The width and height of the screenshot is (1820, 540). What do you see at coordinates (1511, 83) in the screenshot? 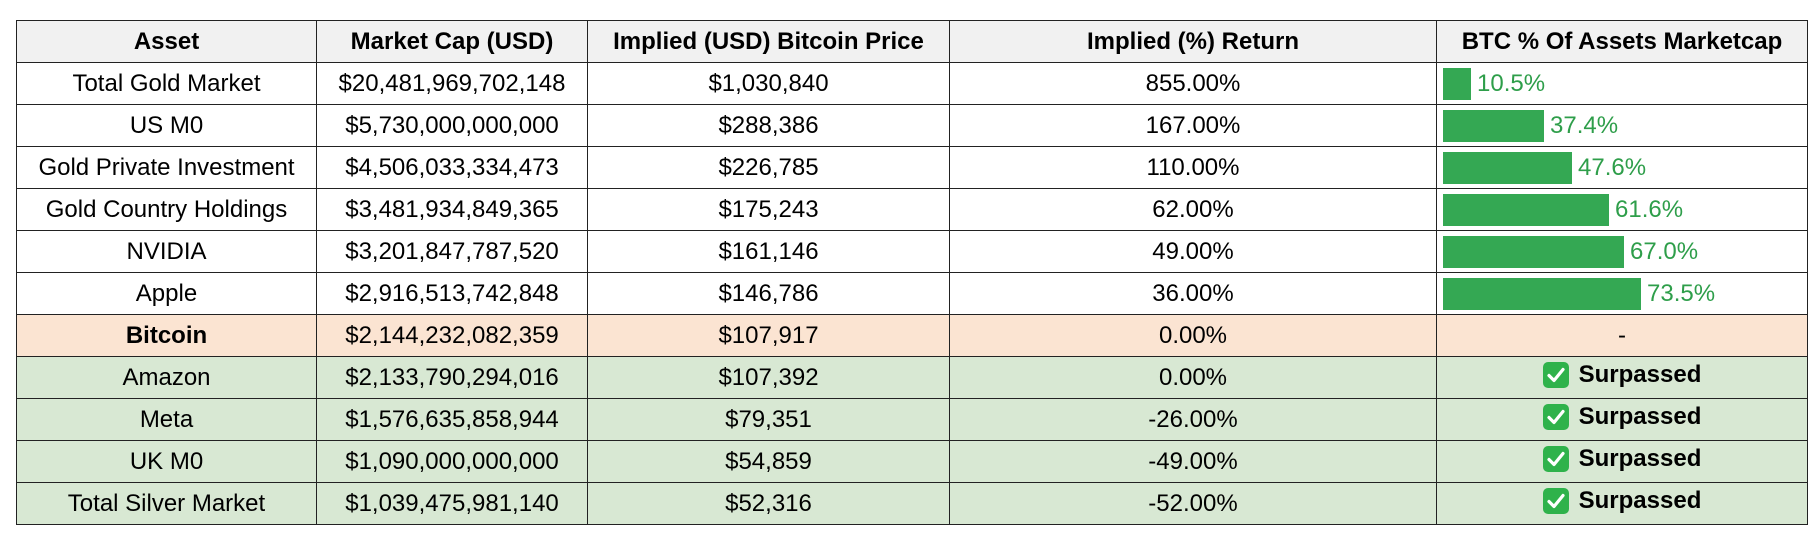
I see `btc-pct-label: 10.5%` at bounding box center [1511, 83].